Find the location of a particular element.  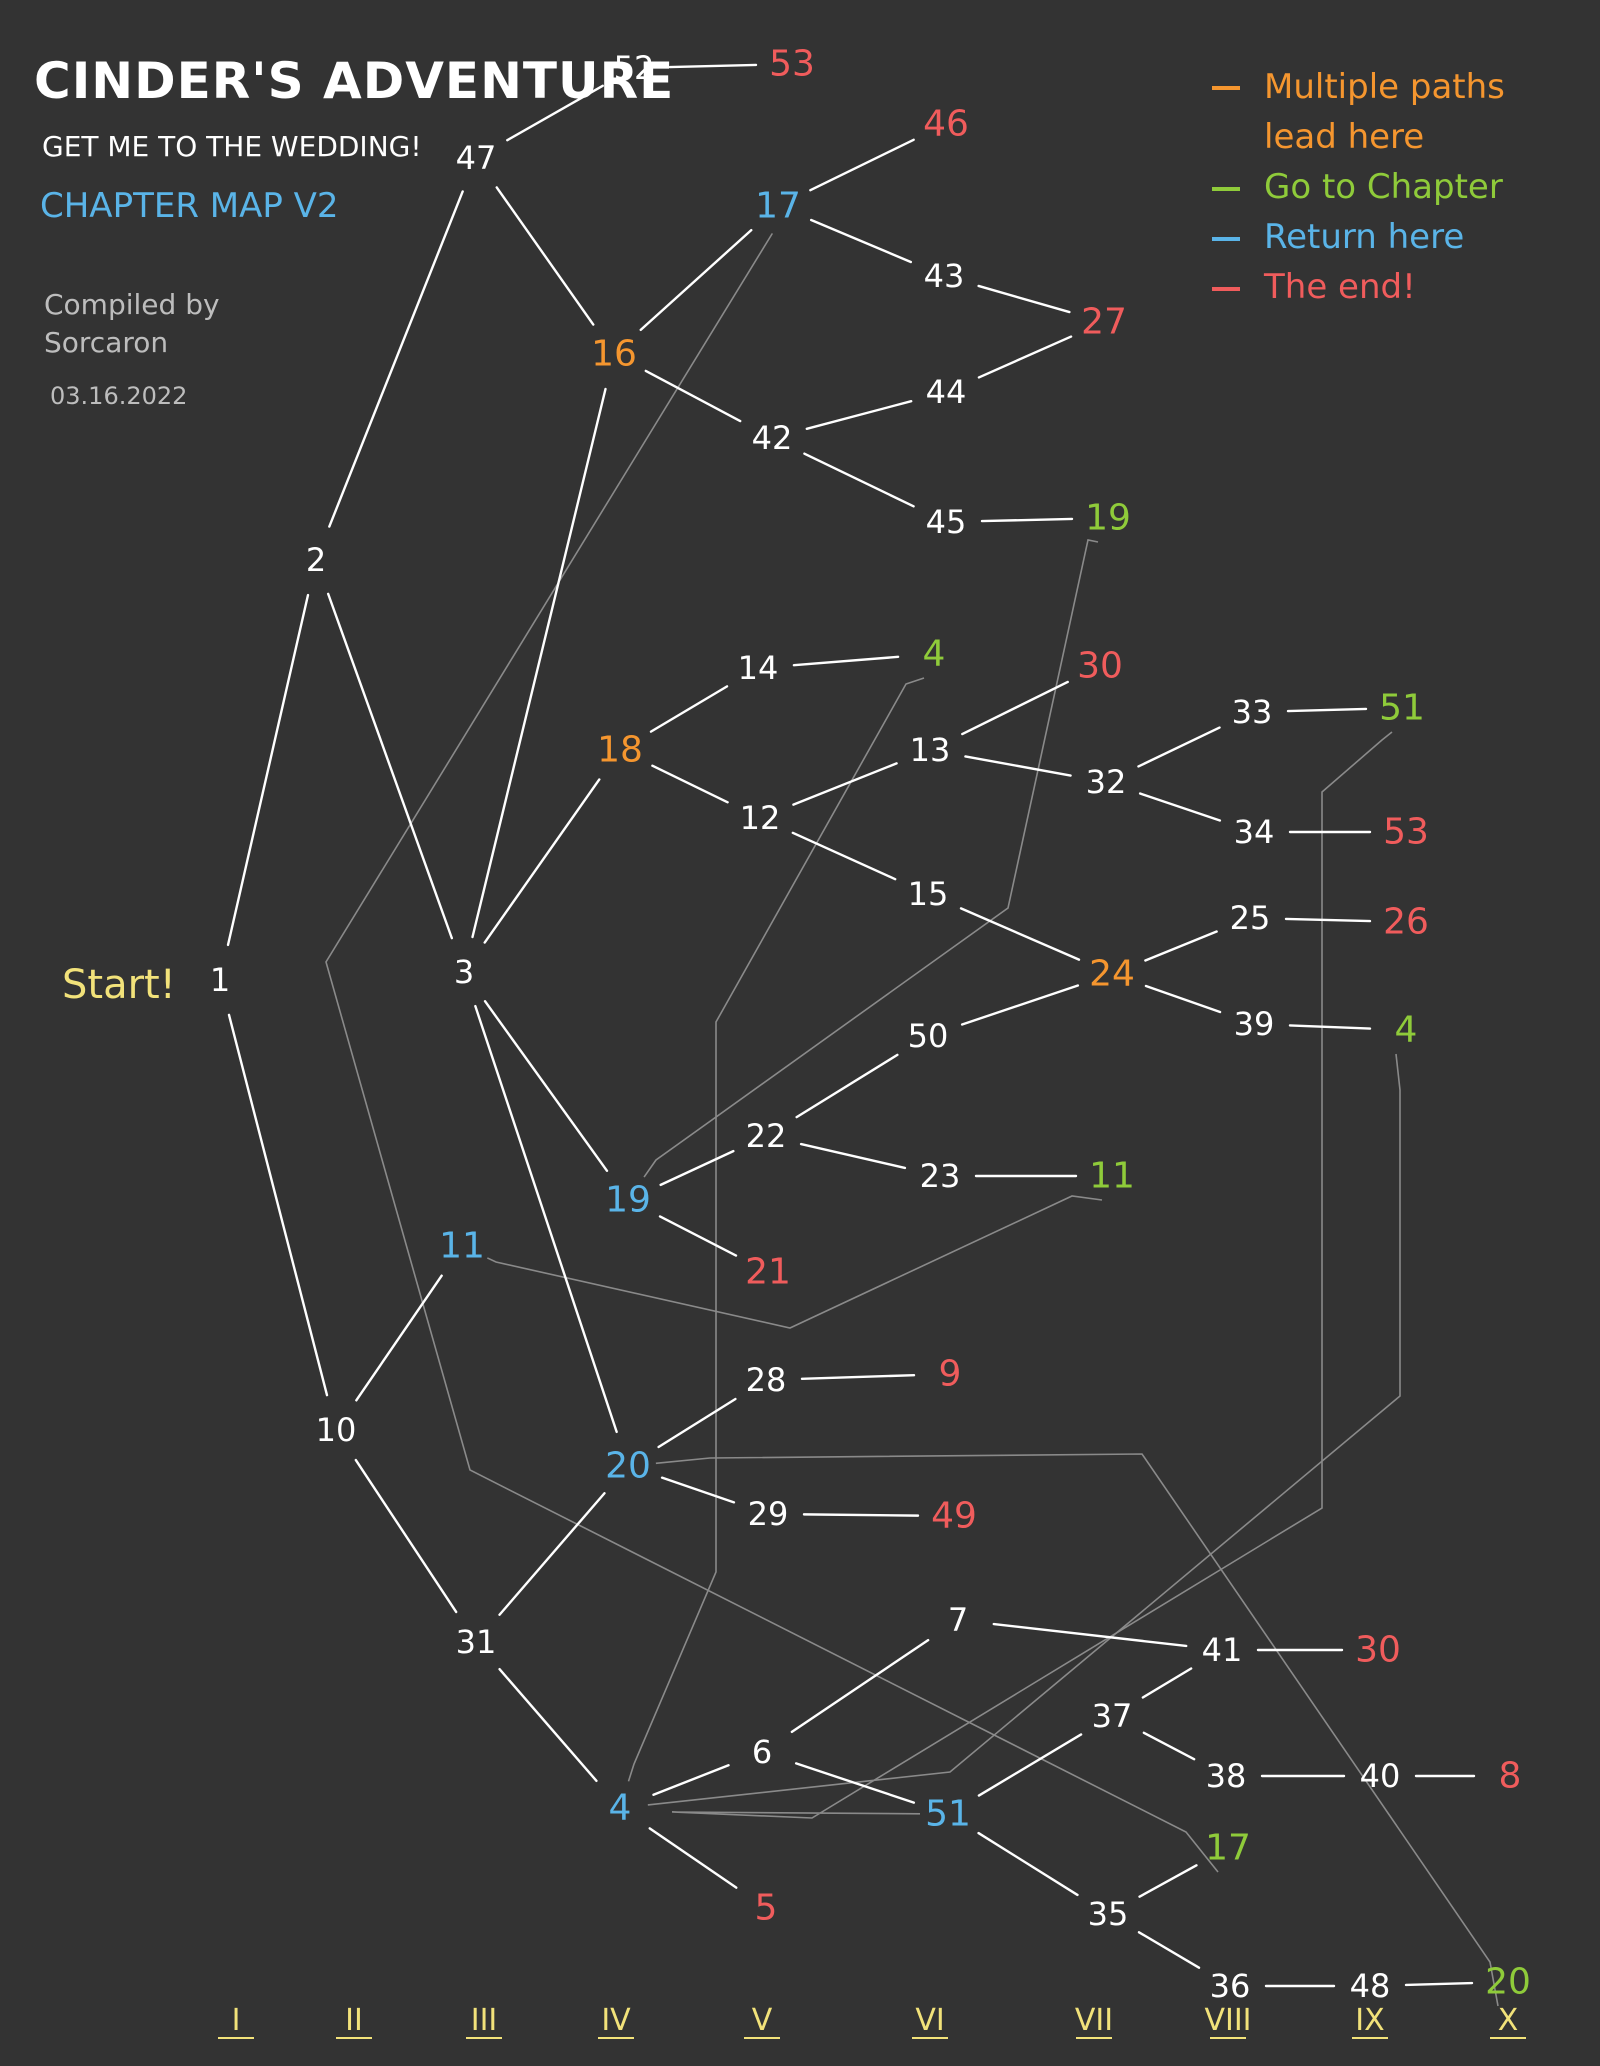

column-labels: I II III IV V VI VII VIII IX X is located at coordinates (872, 2021).